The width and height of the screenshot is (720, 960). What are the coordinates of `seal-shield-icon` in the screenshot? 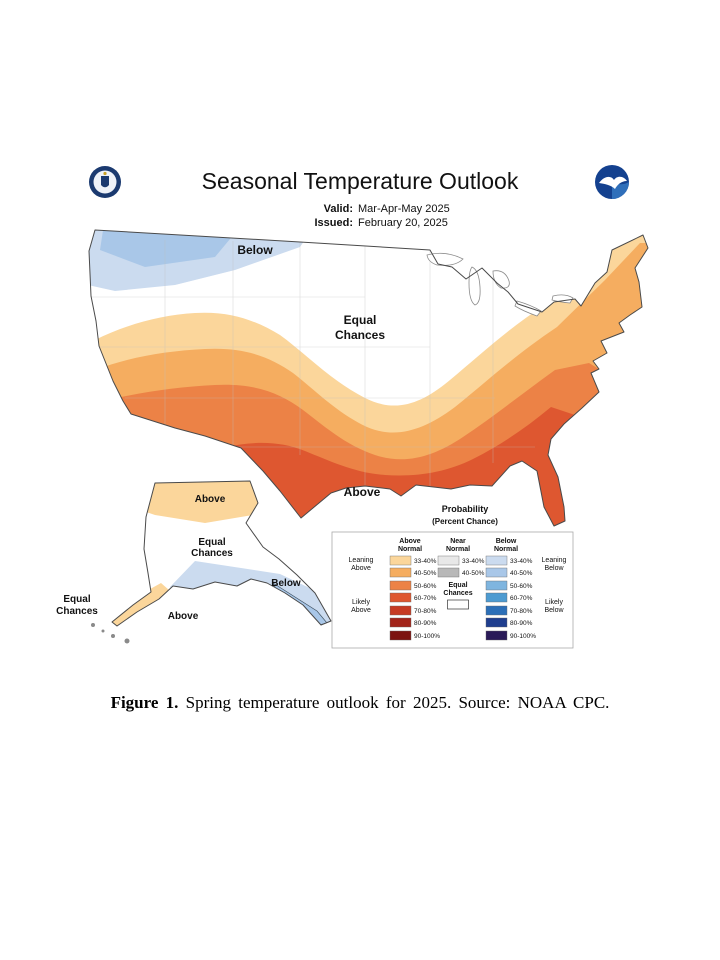 It's located at (105, 182).